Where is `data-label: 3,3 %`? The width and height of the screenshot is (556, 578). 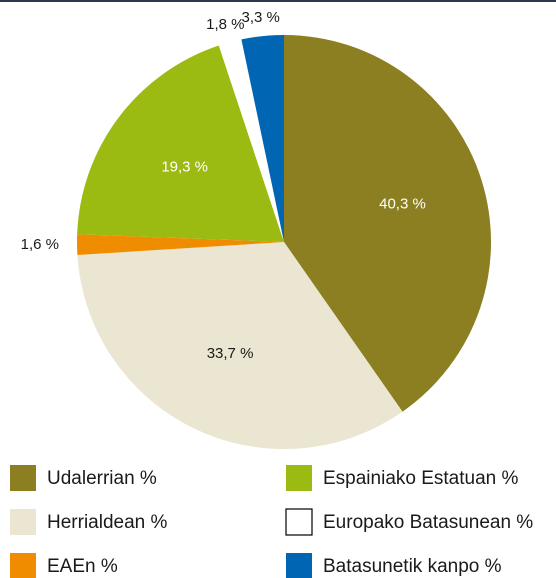
data-label: 3,3 % is located at coordinates (261, 17).